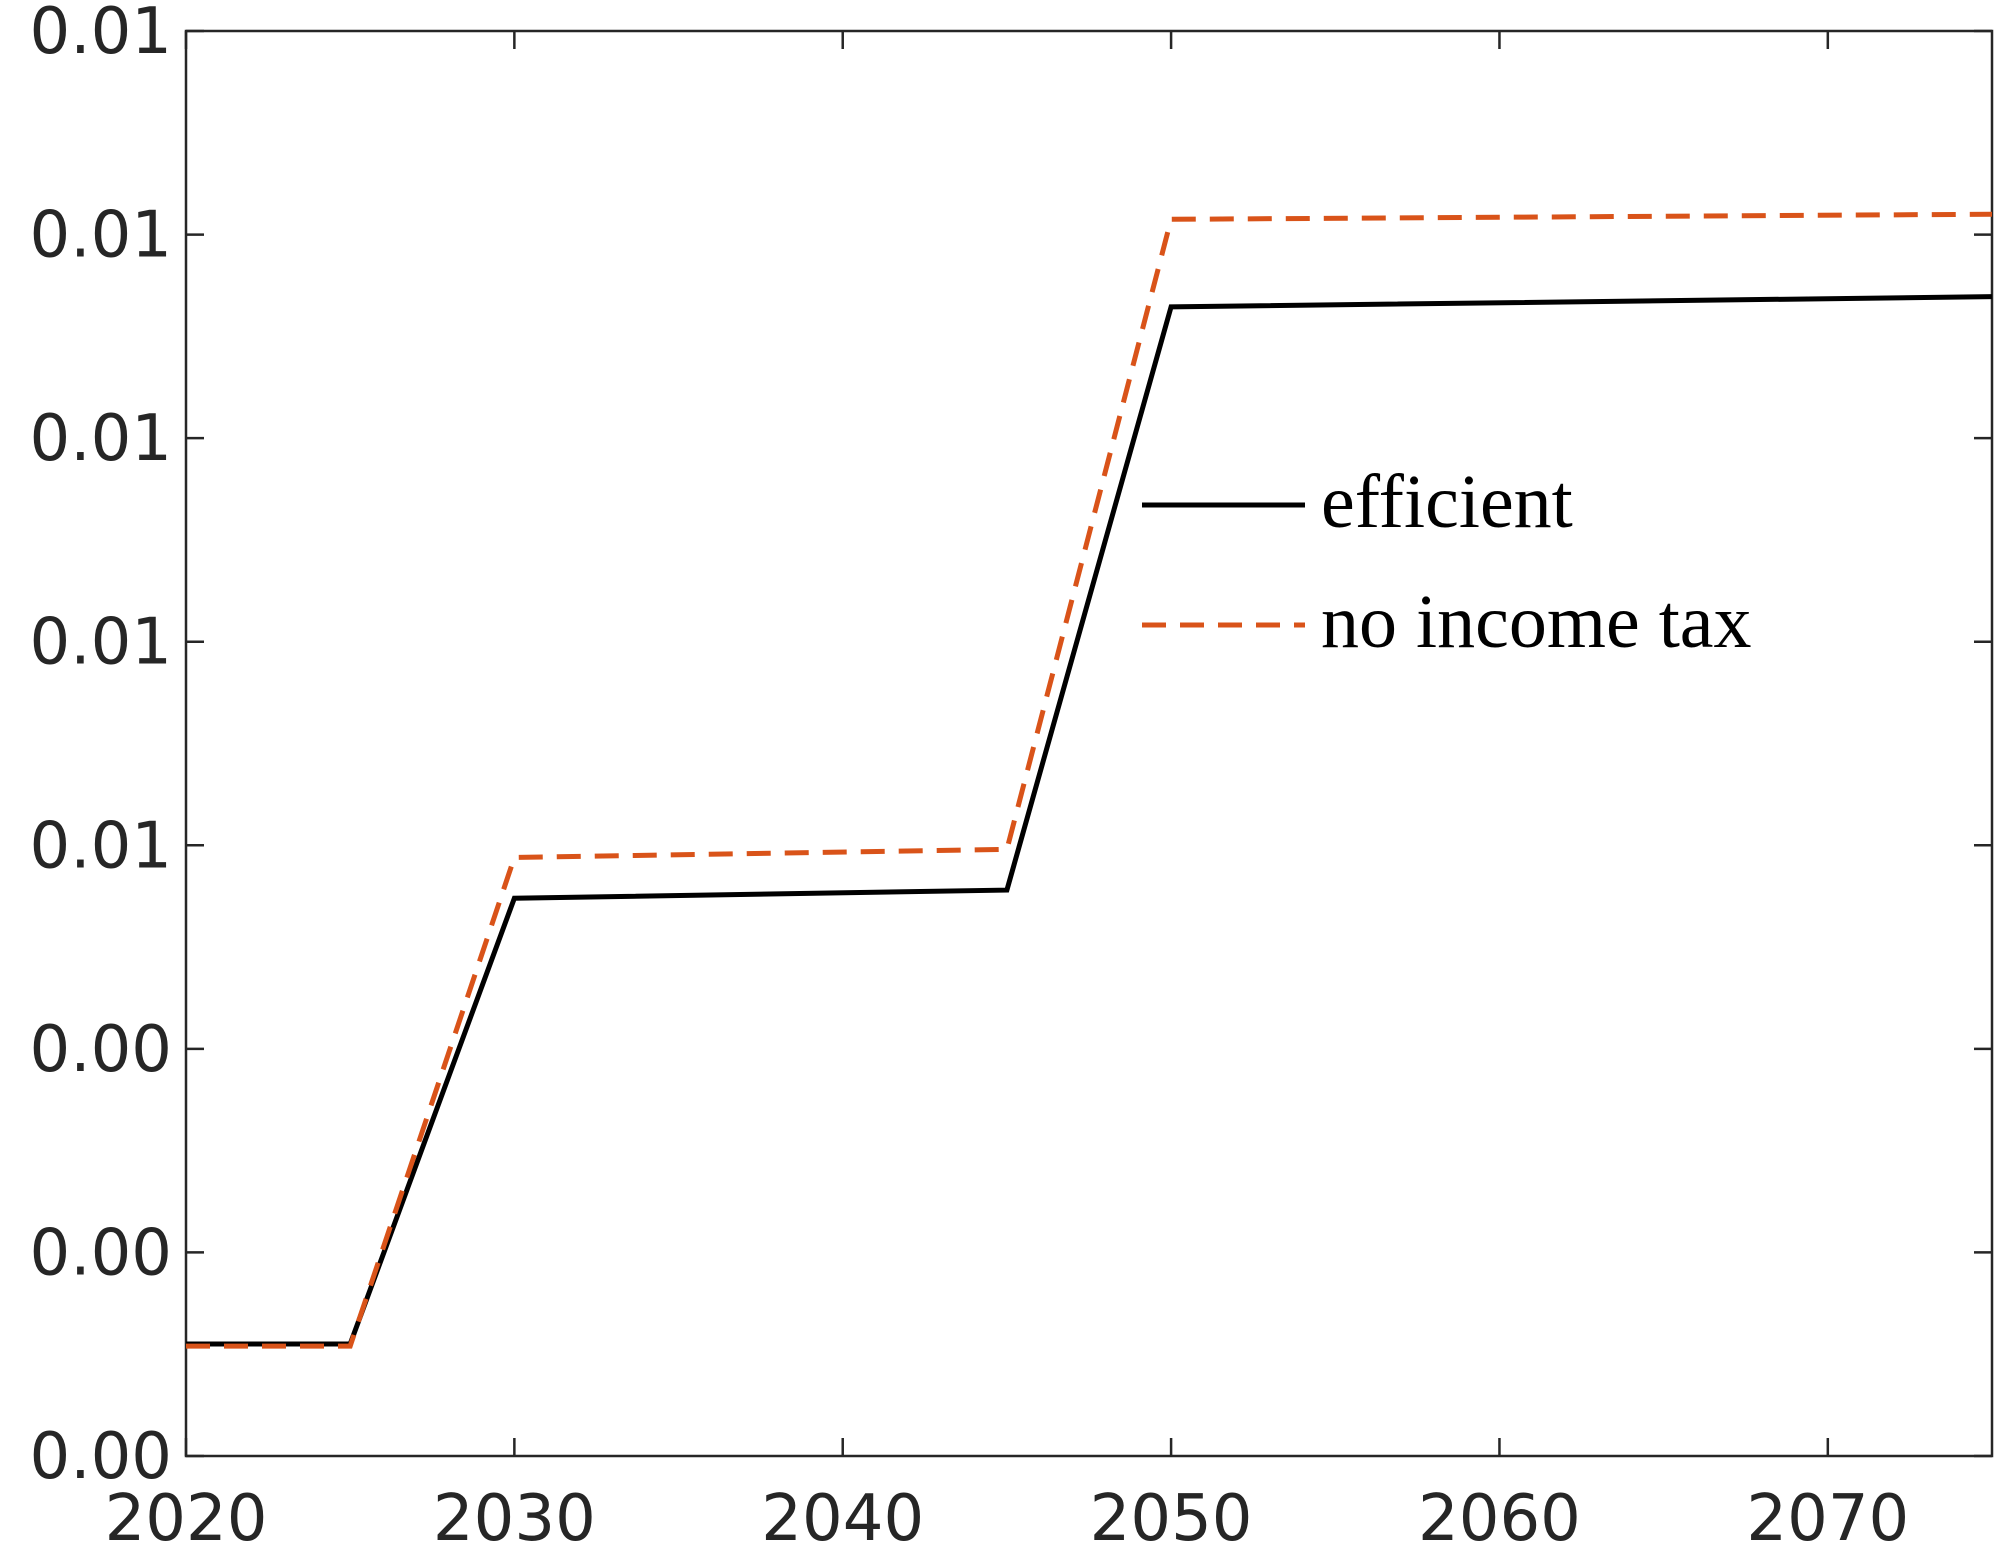 This screenshot has width=1996, height=1554. What do you see at coordinates (1536, 622) in the screenshot?
I see `legend-label: no income tax` at bounding box center [1536, 622].